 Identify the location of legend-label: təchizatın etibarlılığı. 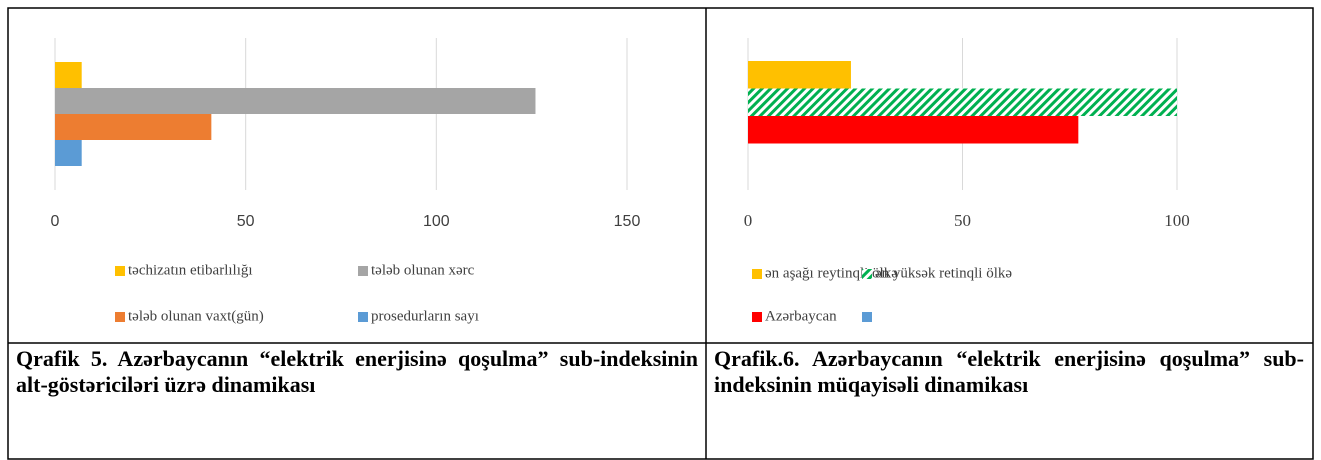
(190, 270).